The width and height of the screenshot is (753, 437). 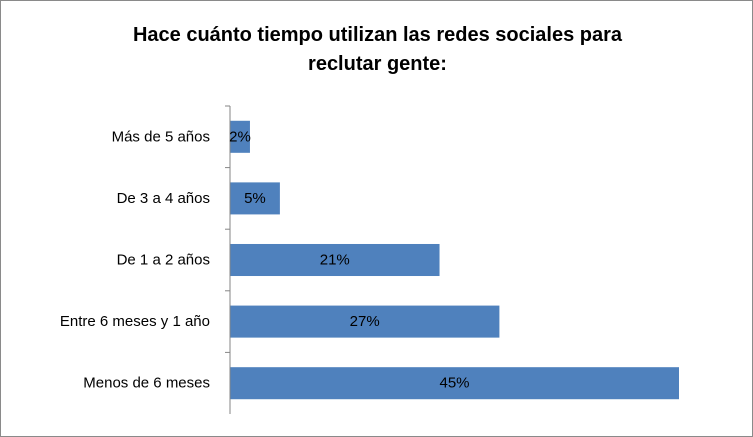 I want to click on bar-mas-de-5-anos, so click(x=240, y=136).